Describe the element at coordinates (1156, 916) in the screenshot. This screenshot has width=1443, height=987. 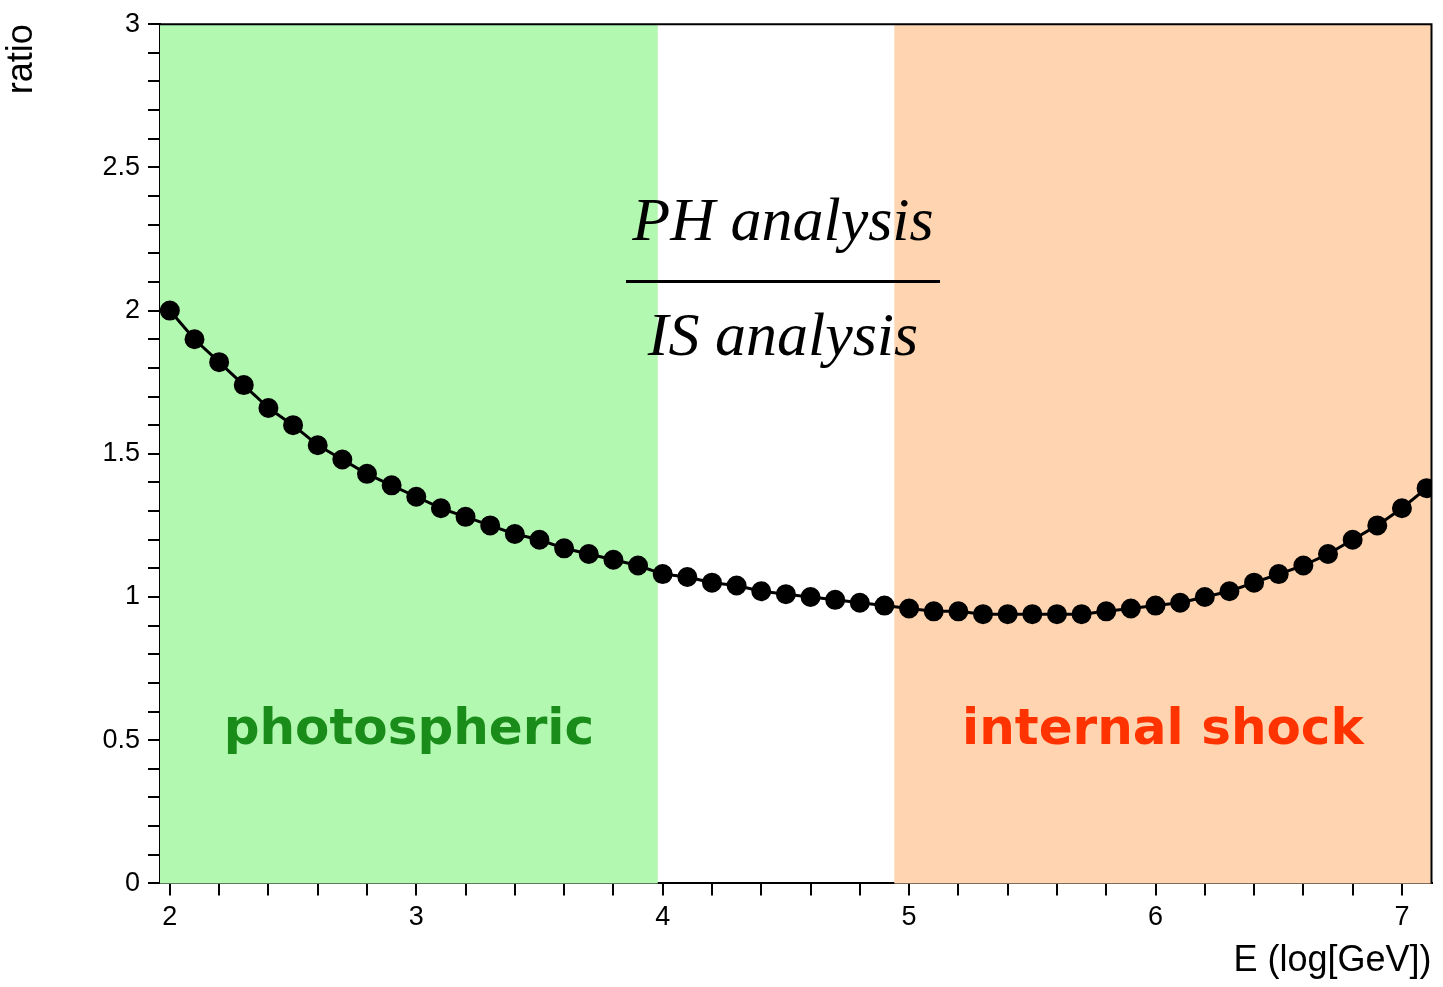
I see `x-tick-label: 6` at that location.